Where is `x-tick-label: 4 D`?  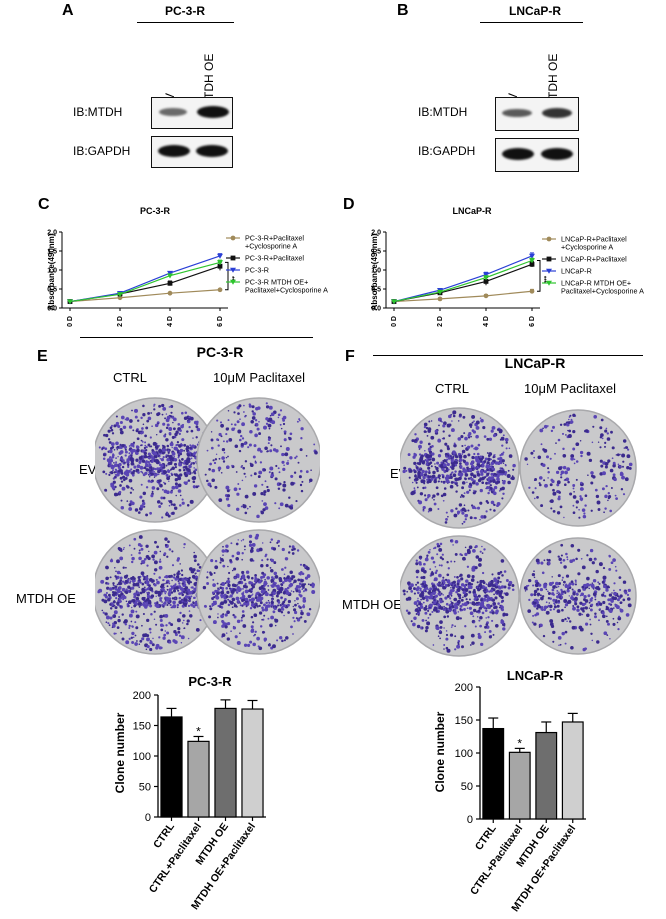
x-tick-label: 4 D is located at coordinates (170, 321).